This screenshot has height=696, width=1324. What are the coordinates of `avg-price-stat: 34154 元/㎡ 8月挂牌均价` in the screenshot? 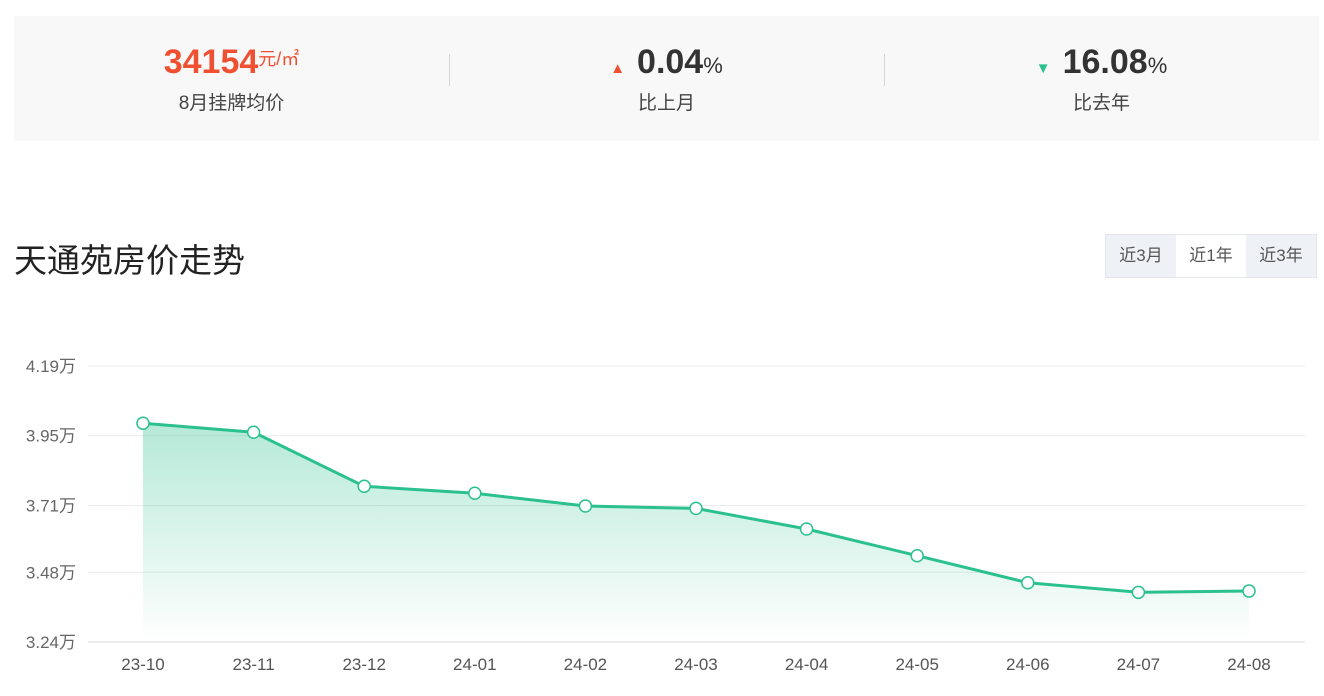 It's located at (231, 78).